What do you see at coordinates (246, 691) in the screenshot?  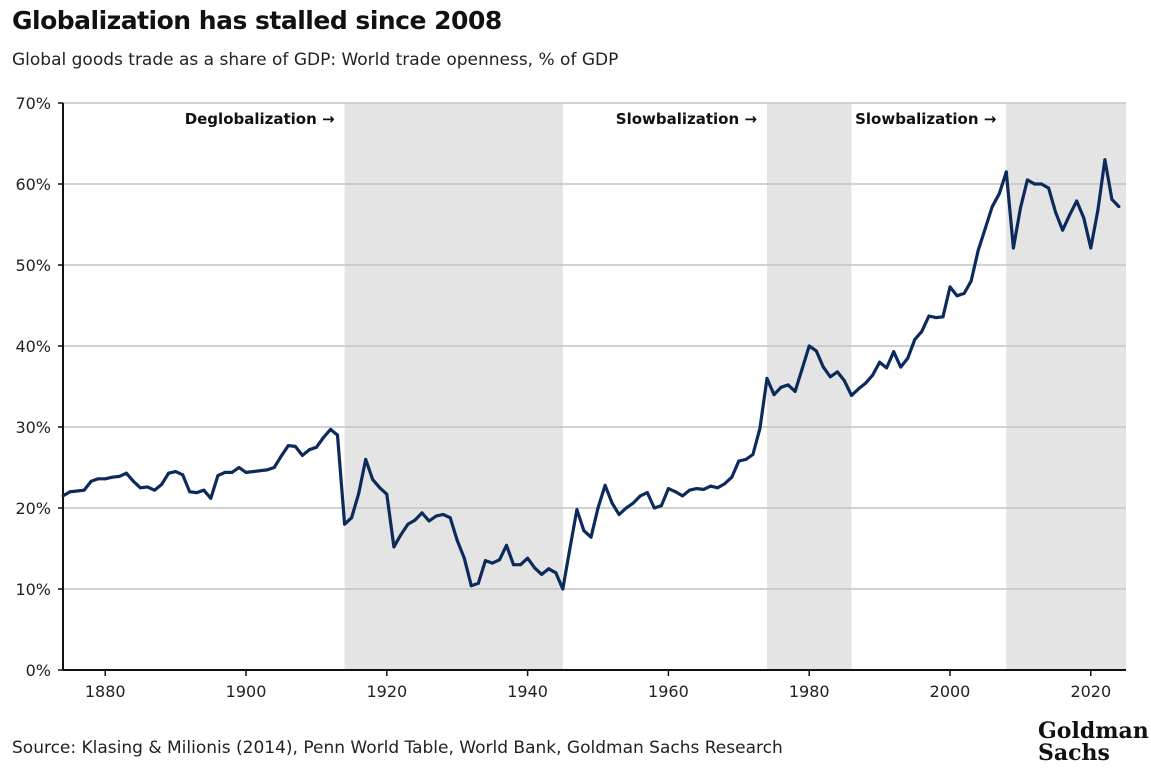 I see `x-tick-label: 1900` at bounding box center [246, 691].